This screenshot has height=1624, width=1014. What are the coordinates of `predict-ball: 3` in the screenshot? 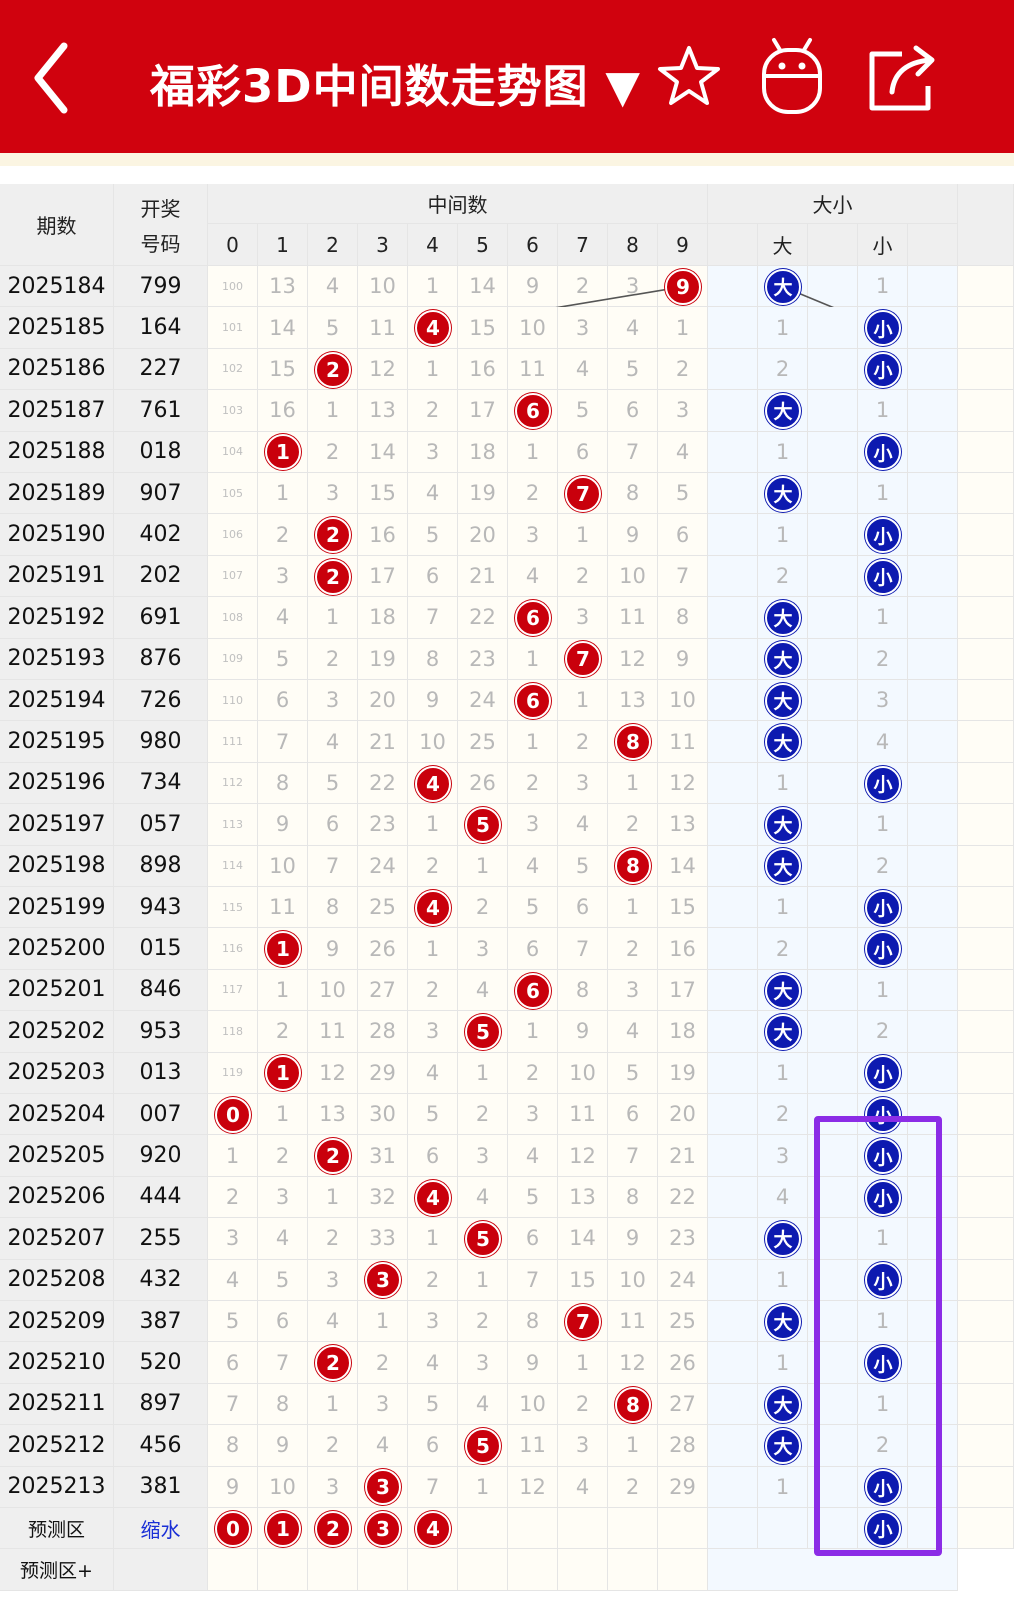 It's located at (383, 1528).